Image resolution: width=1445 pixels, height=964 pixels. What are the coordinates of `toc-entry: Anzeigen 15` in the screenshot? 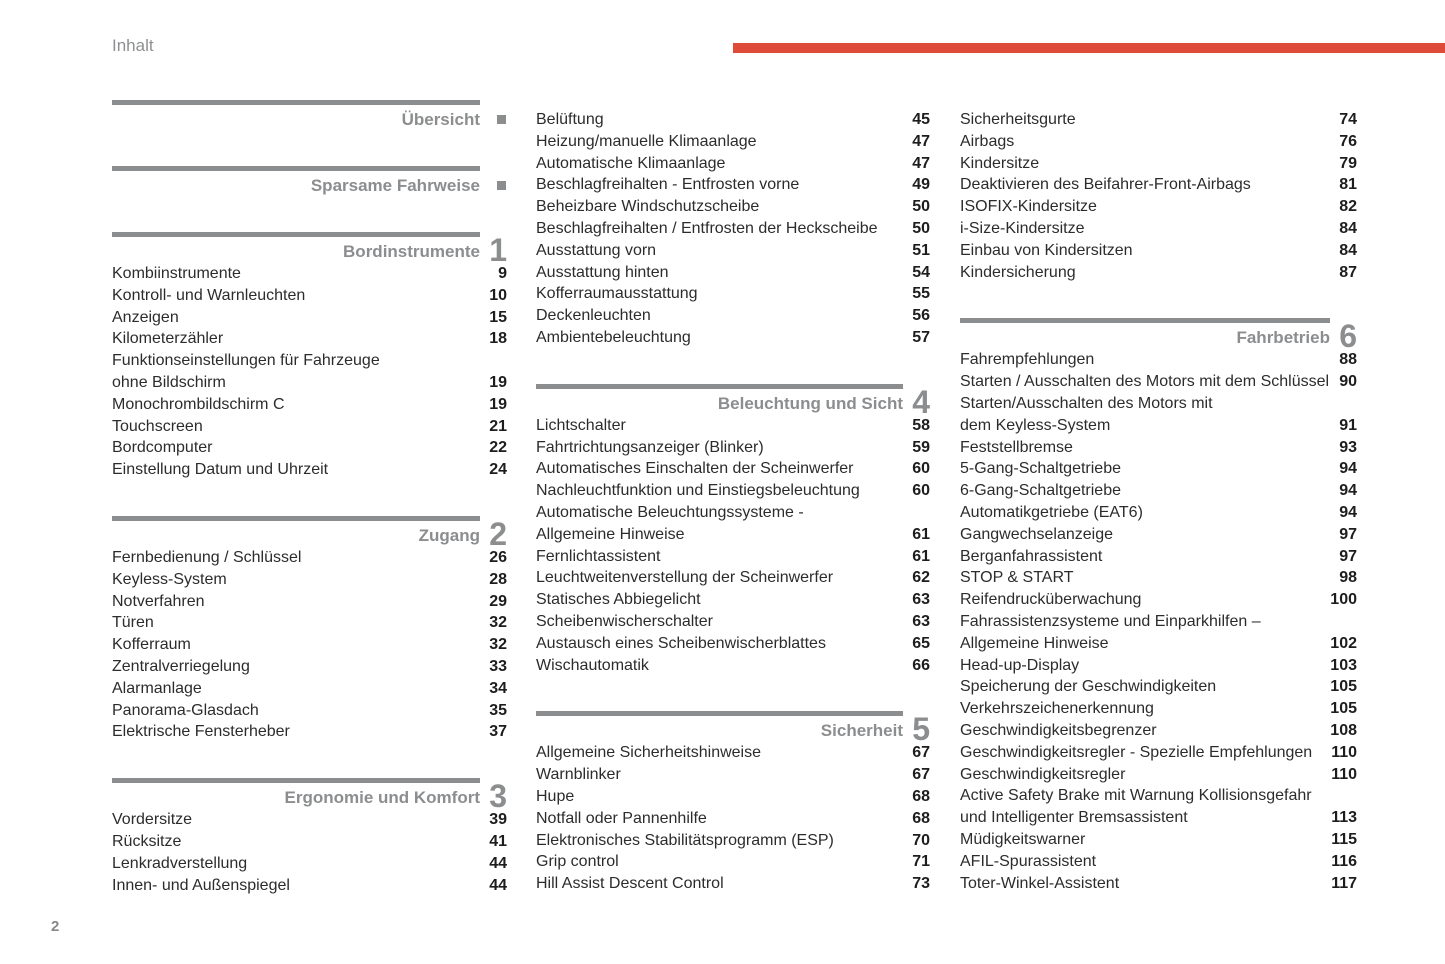 It's located at (309, 318).